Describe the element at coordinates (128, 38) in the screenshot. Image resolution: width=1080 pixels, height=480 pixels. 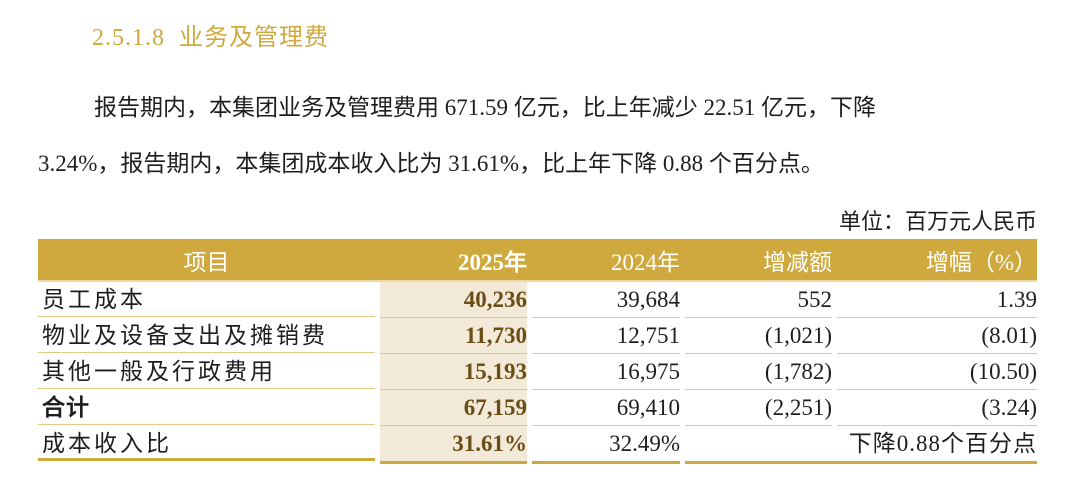
I see `section-number: 2.5.1.8` at that location.